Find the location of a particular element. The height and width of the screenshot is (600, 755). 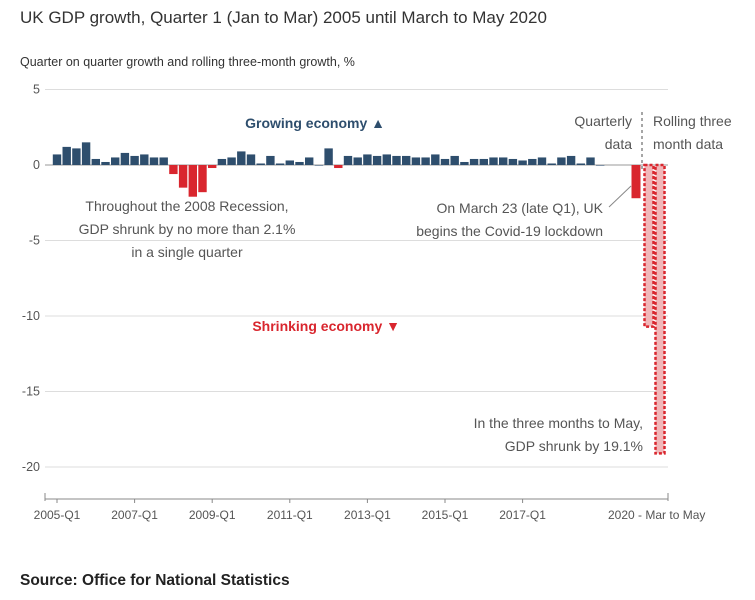

y-tick-label: -10 is located at coordinates (31, 316).